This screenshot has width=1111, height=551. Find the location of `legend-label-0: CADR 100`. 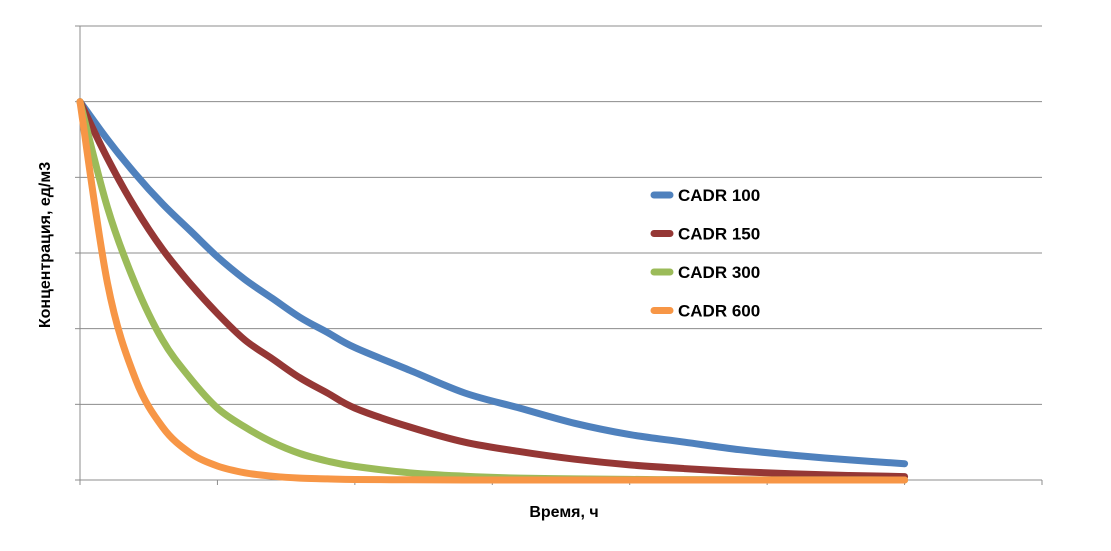

legend-label-0: CADR 100 is located at coordinates (719, 195).